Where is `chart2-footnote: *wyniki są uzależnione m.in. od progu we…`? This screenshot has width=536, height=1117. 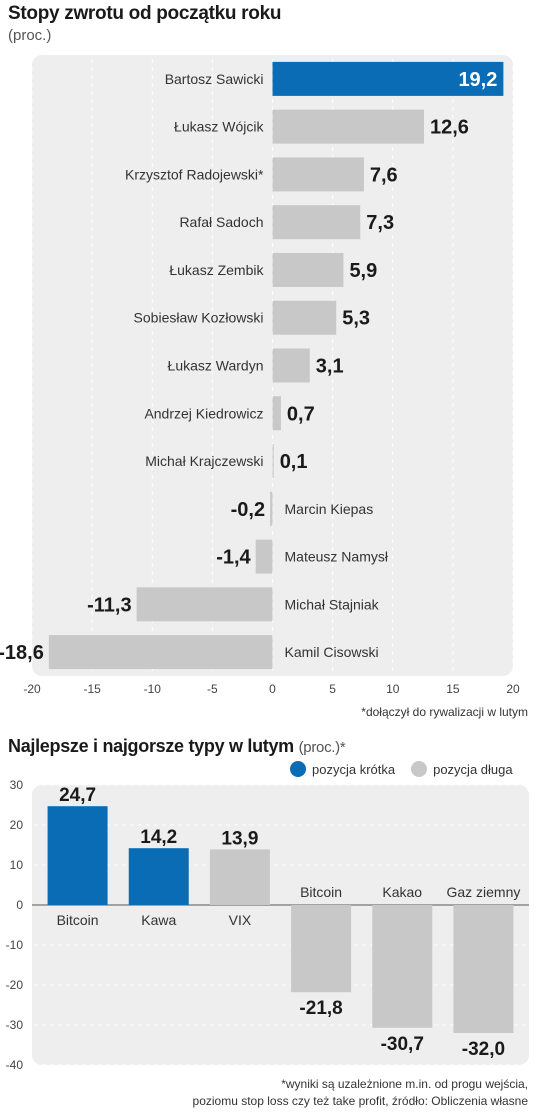 chart2-footnote: *wyniki są uzależnione m.in. od progu we… is located at coordinates (360, 1093).